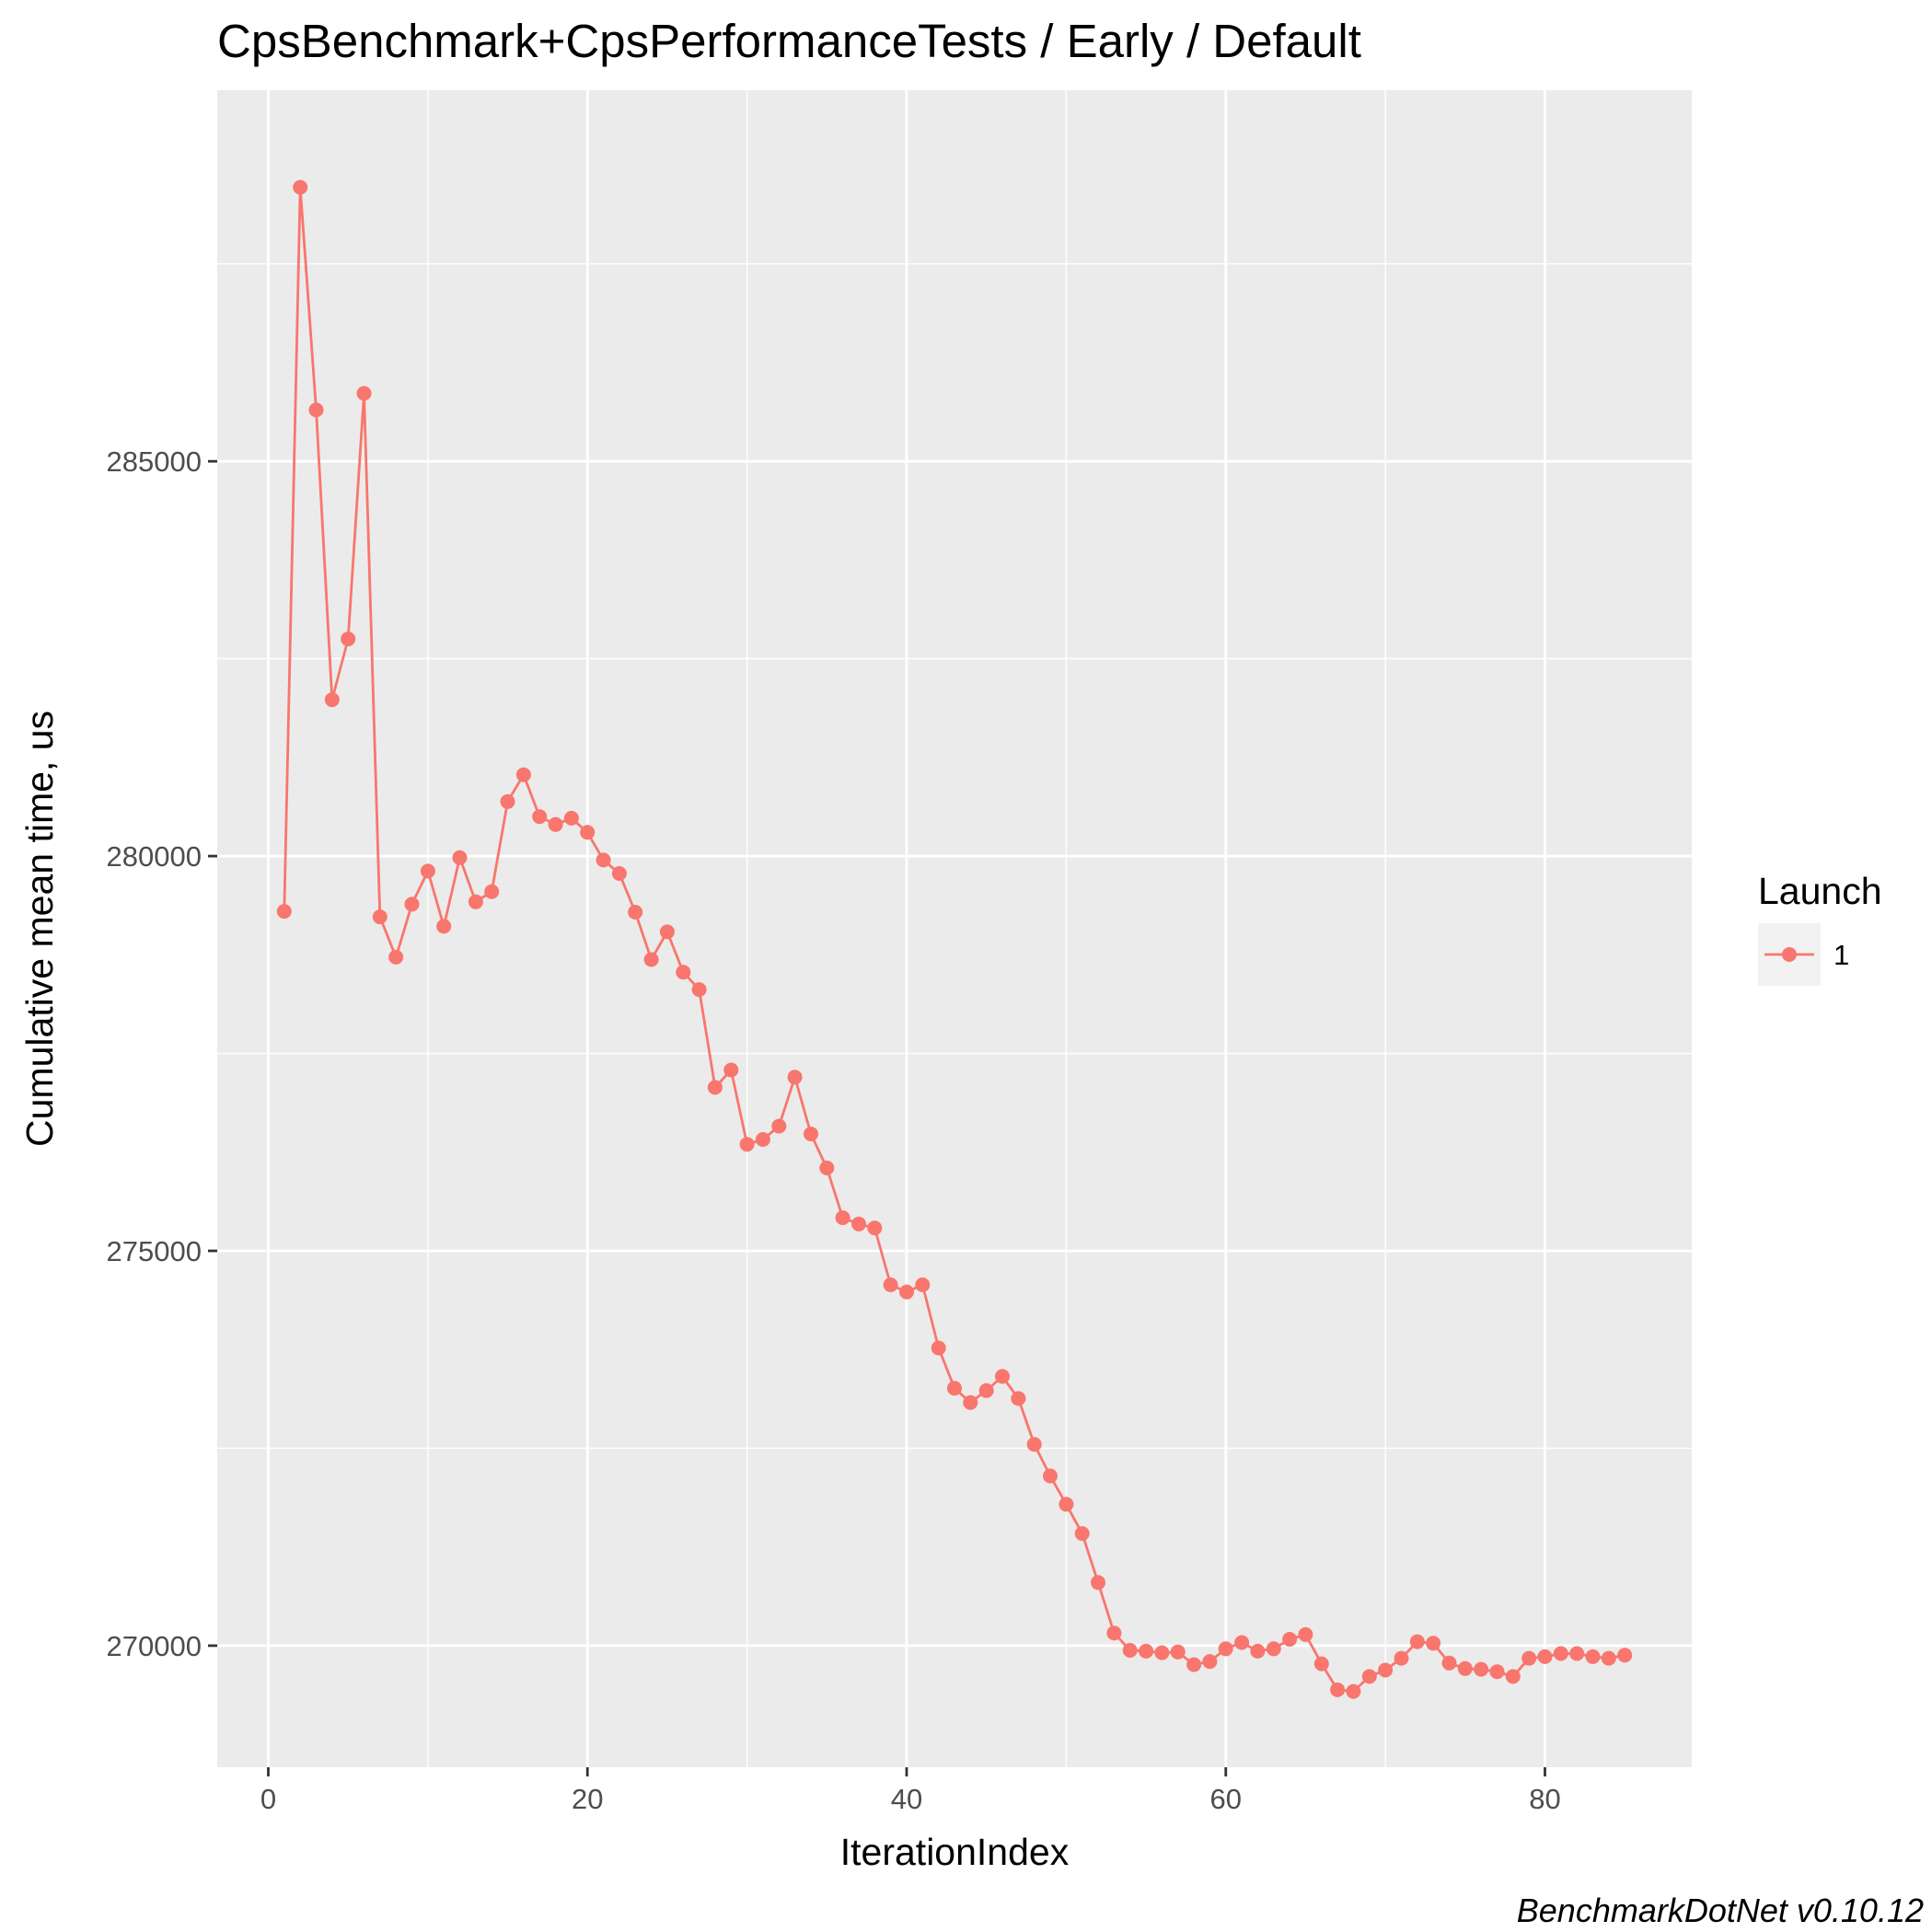 The image size is (1932, 1932). I want to click on y-tick-label: 275000, so click(155, 1251).